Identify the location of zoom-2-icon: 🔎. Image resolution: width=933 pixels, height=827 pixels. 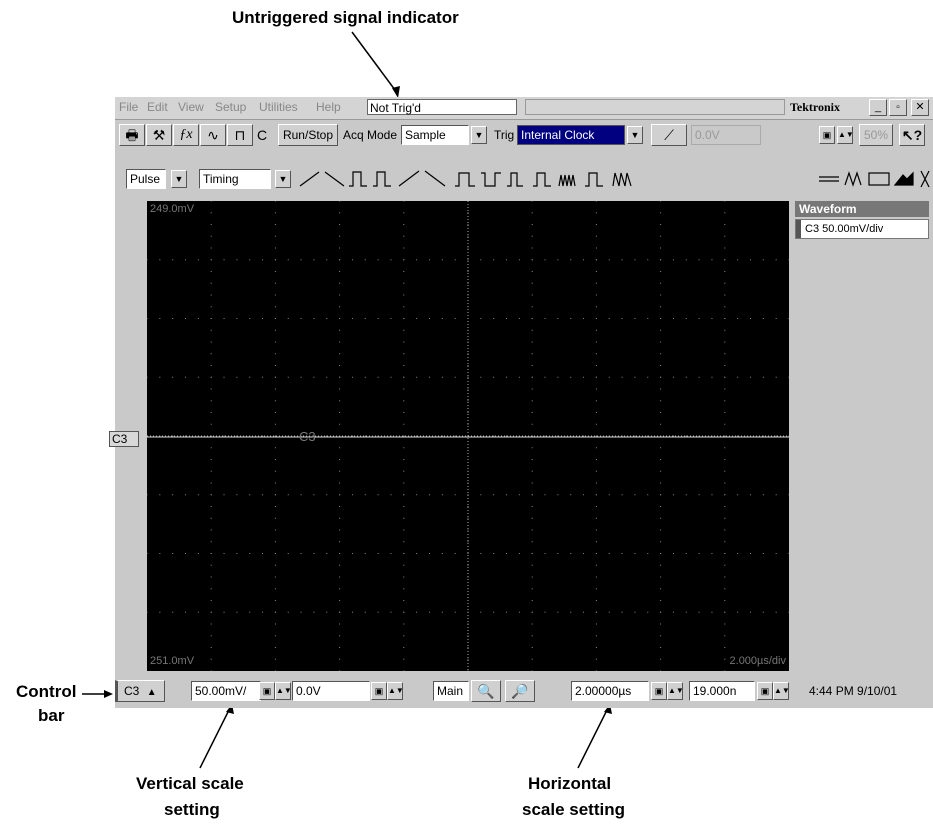
(520, 691).